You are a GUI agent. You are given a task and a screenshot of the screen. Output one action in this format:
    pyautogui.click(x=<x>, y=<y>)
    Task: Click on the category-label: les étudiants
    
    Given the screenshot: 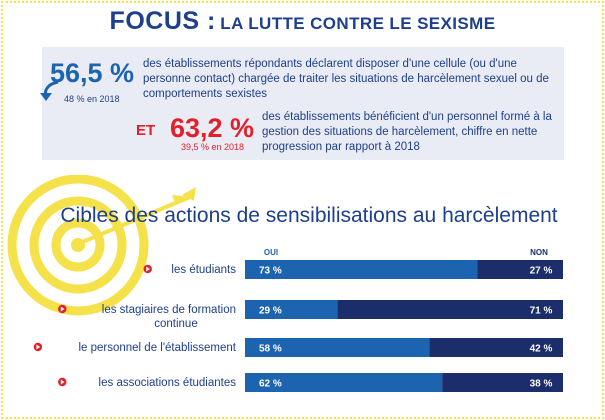 What is the action you would take?
    pyautogui.click(x=203, y=270)
    